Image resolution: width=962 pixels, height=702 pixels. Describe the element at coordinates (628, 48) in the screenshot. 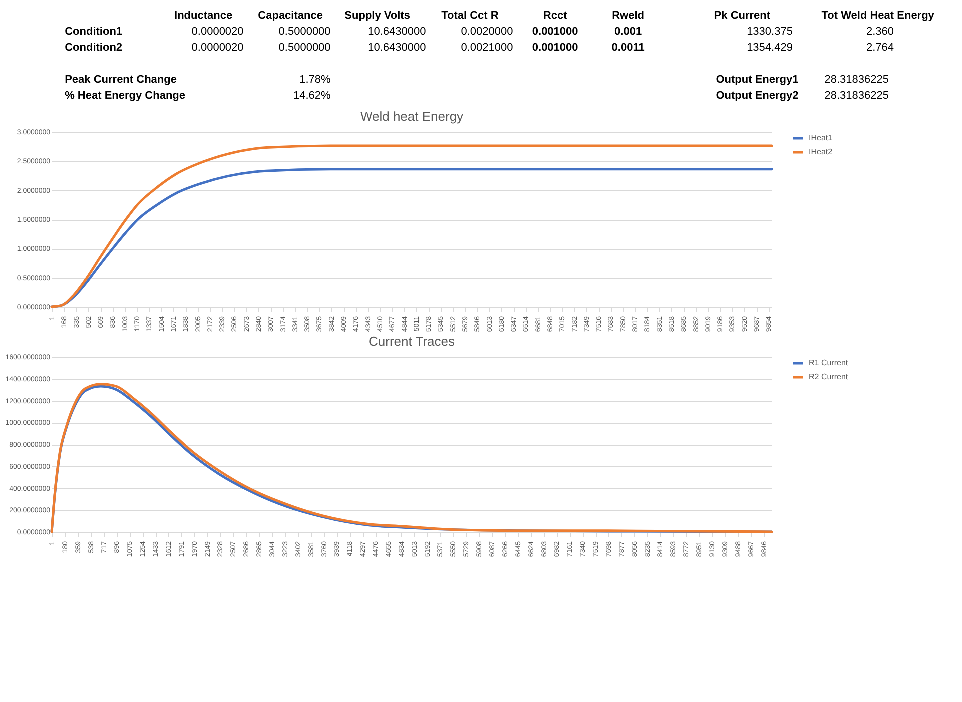

I see `text: 0.0011` at that location.